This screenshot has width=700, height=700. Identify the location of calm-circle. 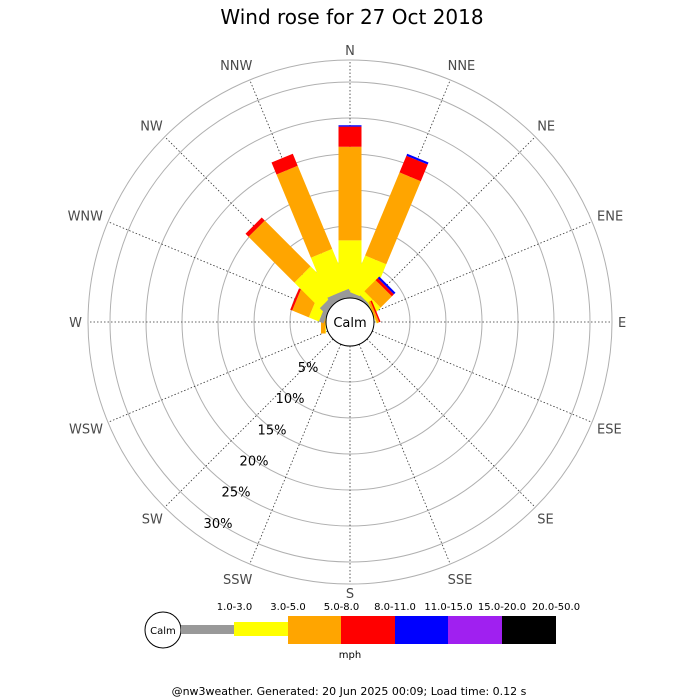
(350, 322).